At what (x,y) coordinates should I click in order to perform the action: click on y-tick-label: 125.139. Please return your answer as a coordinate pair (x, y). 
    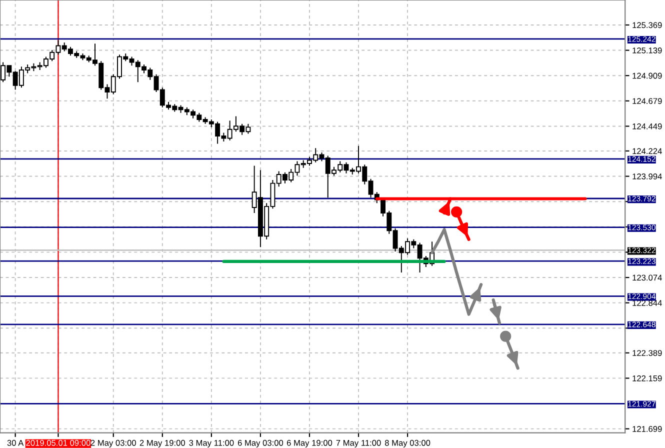
    Looking at the image, I should click on (647, 50).